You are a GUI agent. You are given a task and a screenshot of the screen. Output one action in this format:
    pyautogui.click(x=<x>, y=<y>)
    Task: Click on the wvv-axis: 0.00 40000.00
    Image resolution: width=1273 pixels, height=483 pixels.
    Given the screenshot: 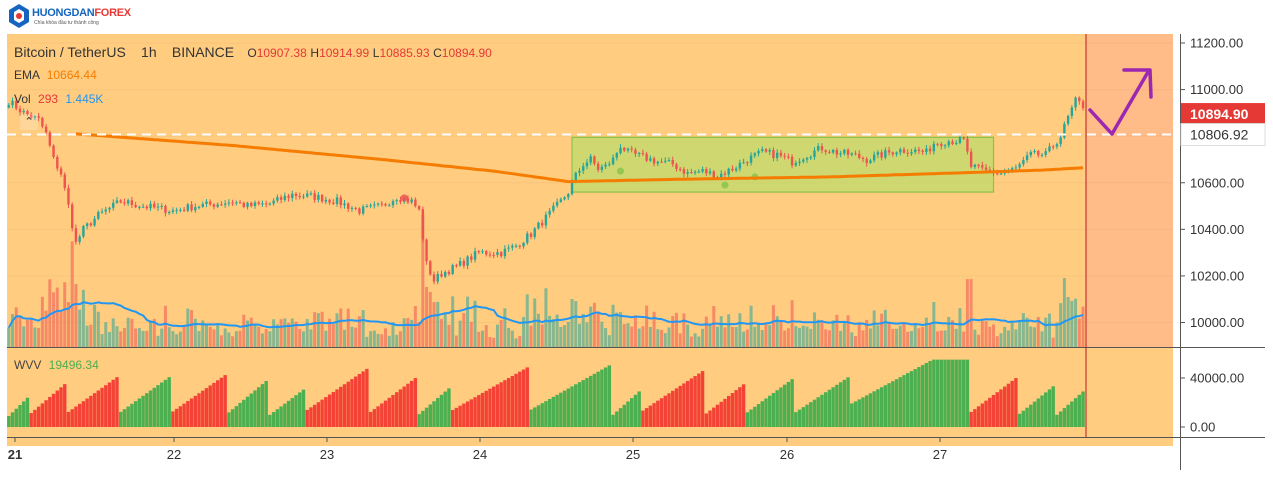 What is the action you would take?
    pyautogui.click(x=1212, y=403)
    